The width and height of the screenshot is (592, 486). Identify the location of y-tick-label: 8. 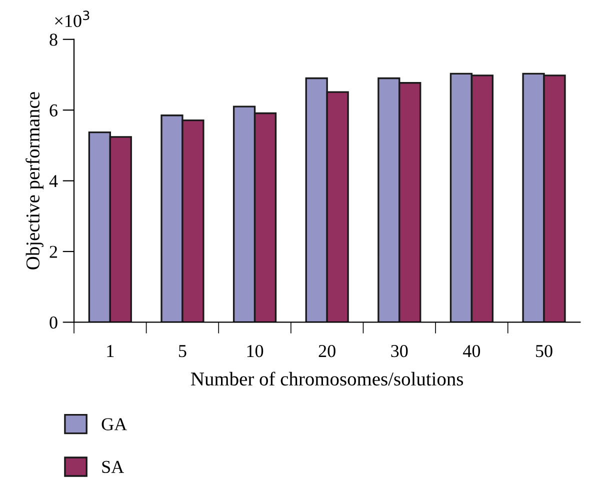
(54, 40).